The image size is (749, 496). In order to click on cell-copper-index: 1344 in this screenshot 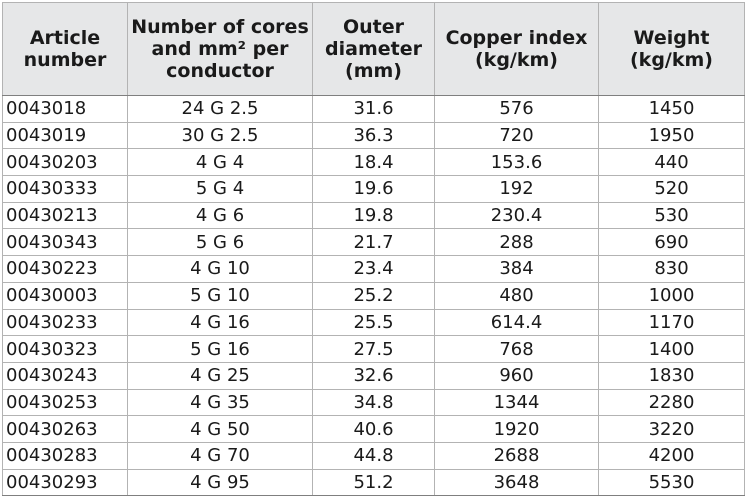, I will do `click(516, 402)`.